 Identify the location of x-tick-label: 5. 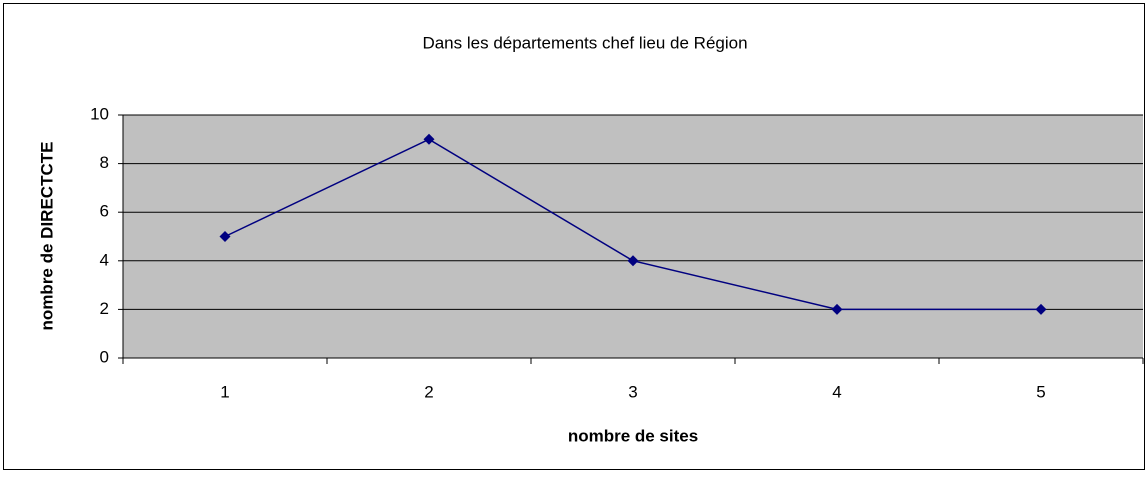
(1040, 391).